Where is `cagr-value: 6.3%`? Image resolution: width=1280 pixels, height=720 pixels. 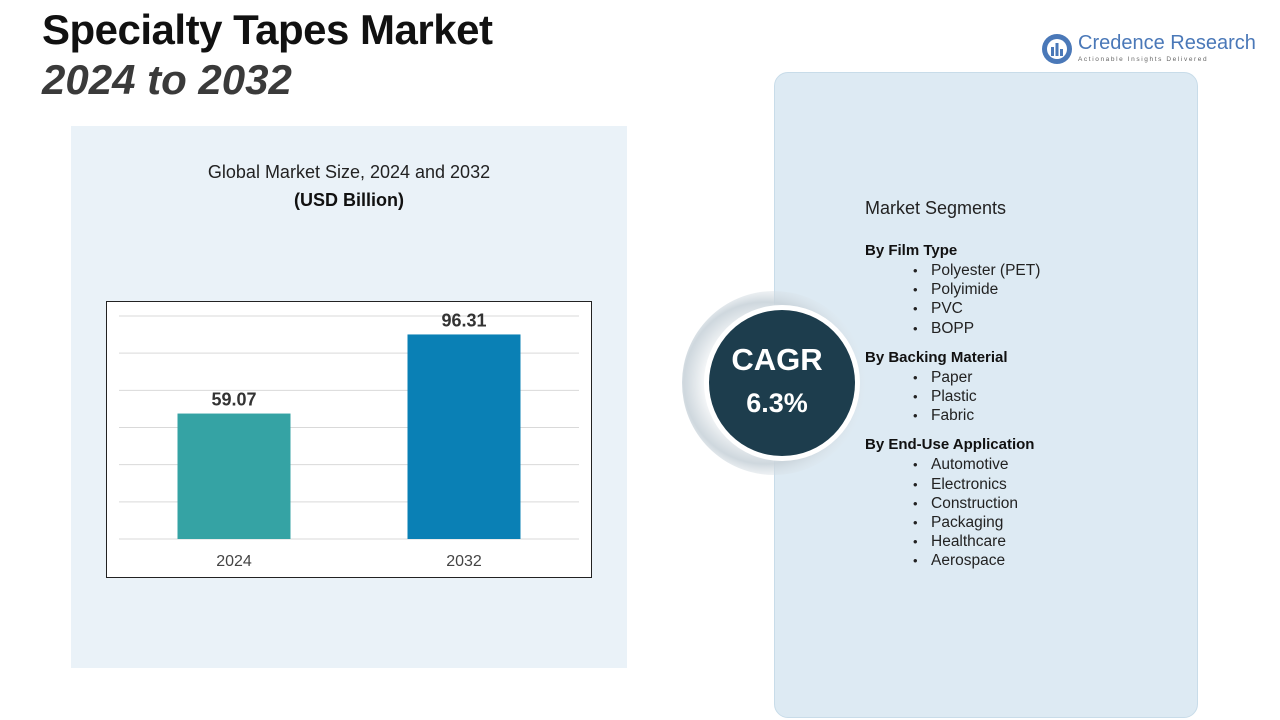 cagr-value: 6.3% is located at coordinates (777, 403).